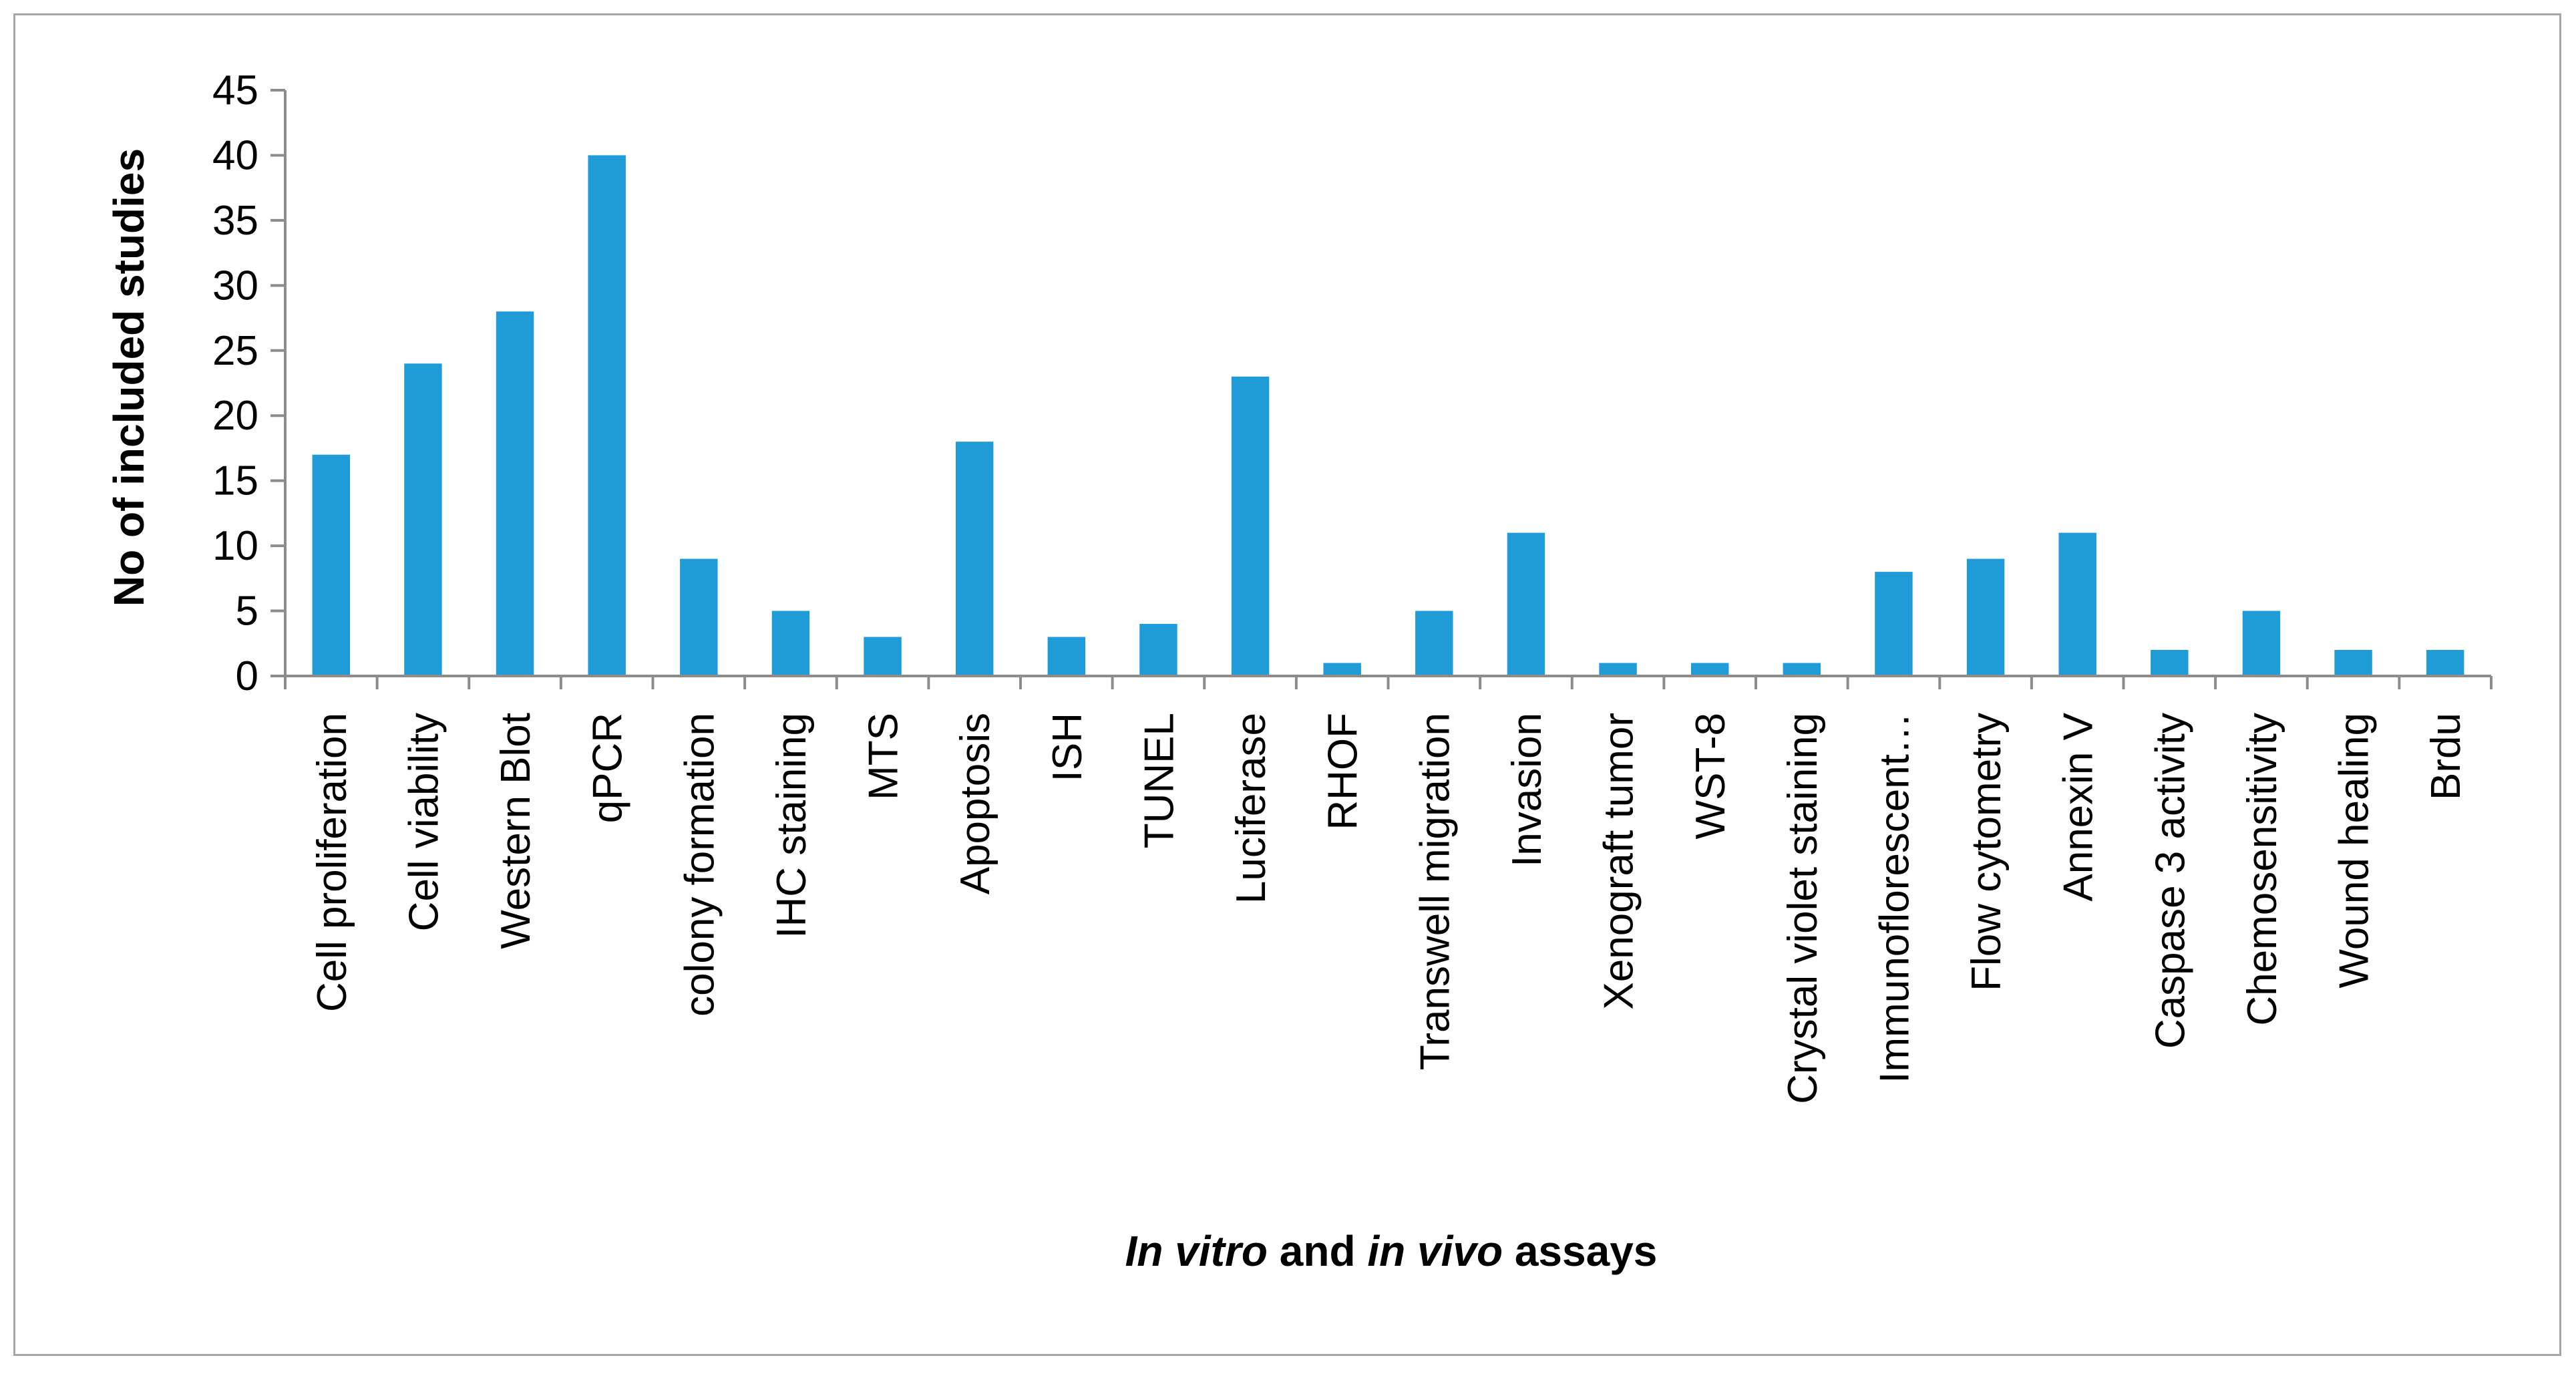 This screenshot has width=2576, height=1374. I want to click on category-label: Apoptosis, so click(975, 803).